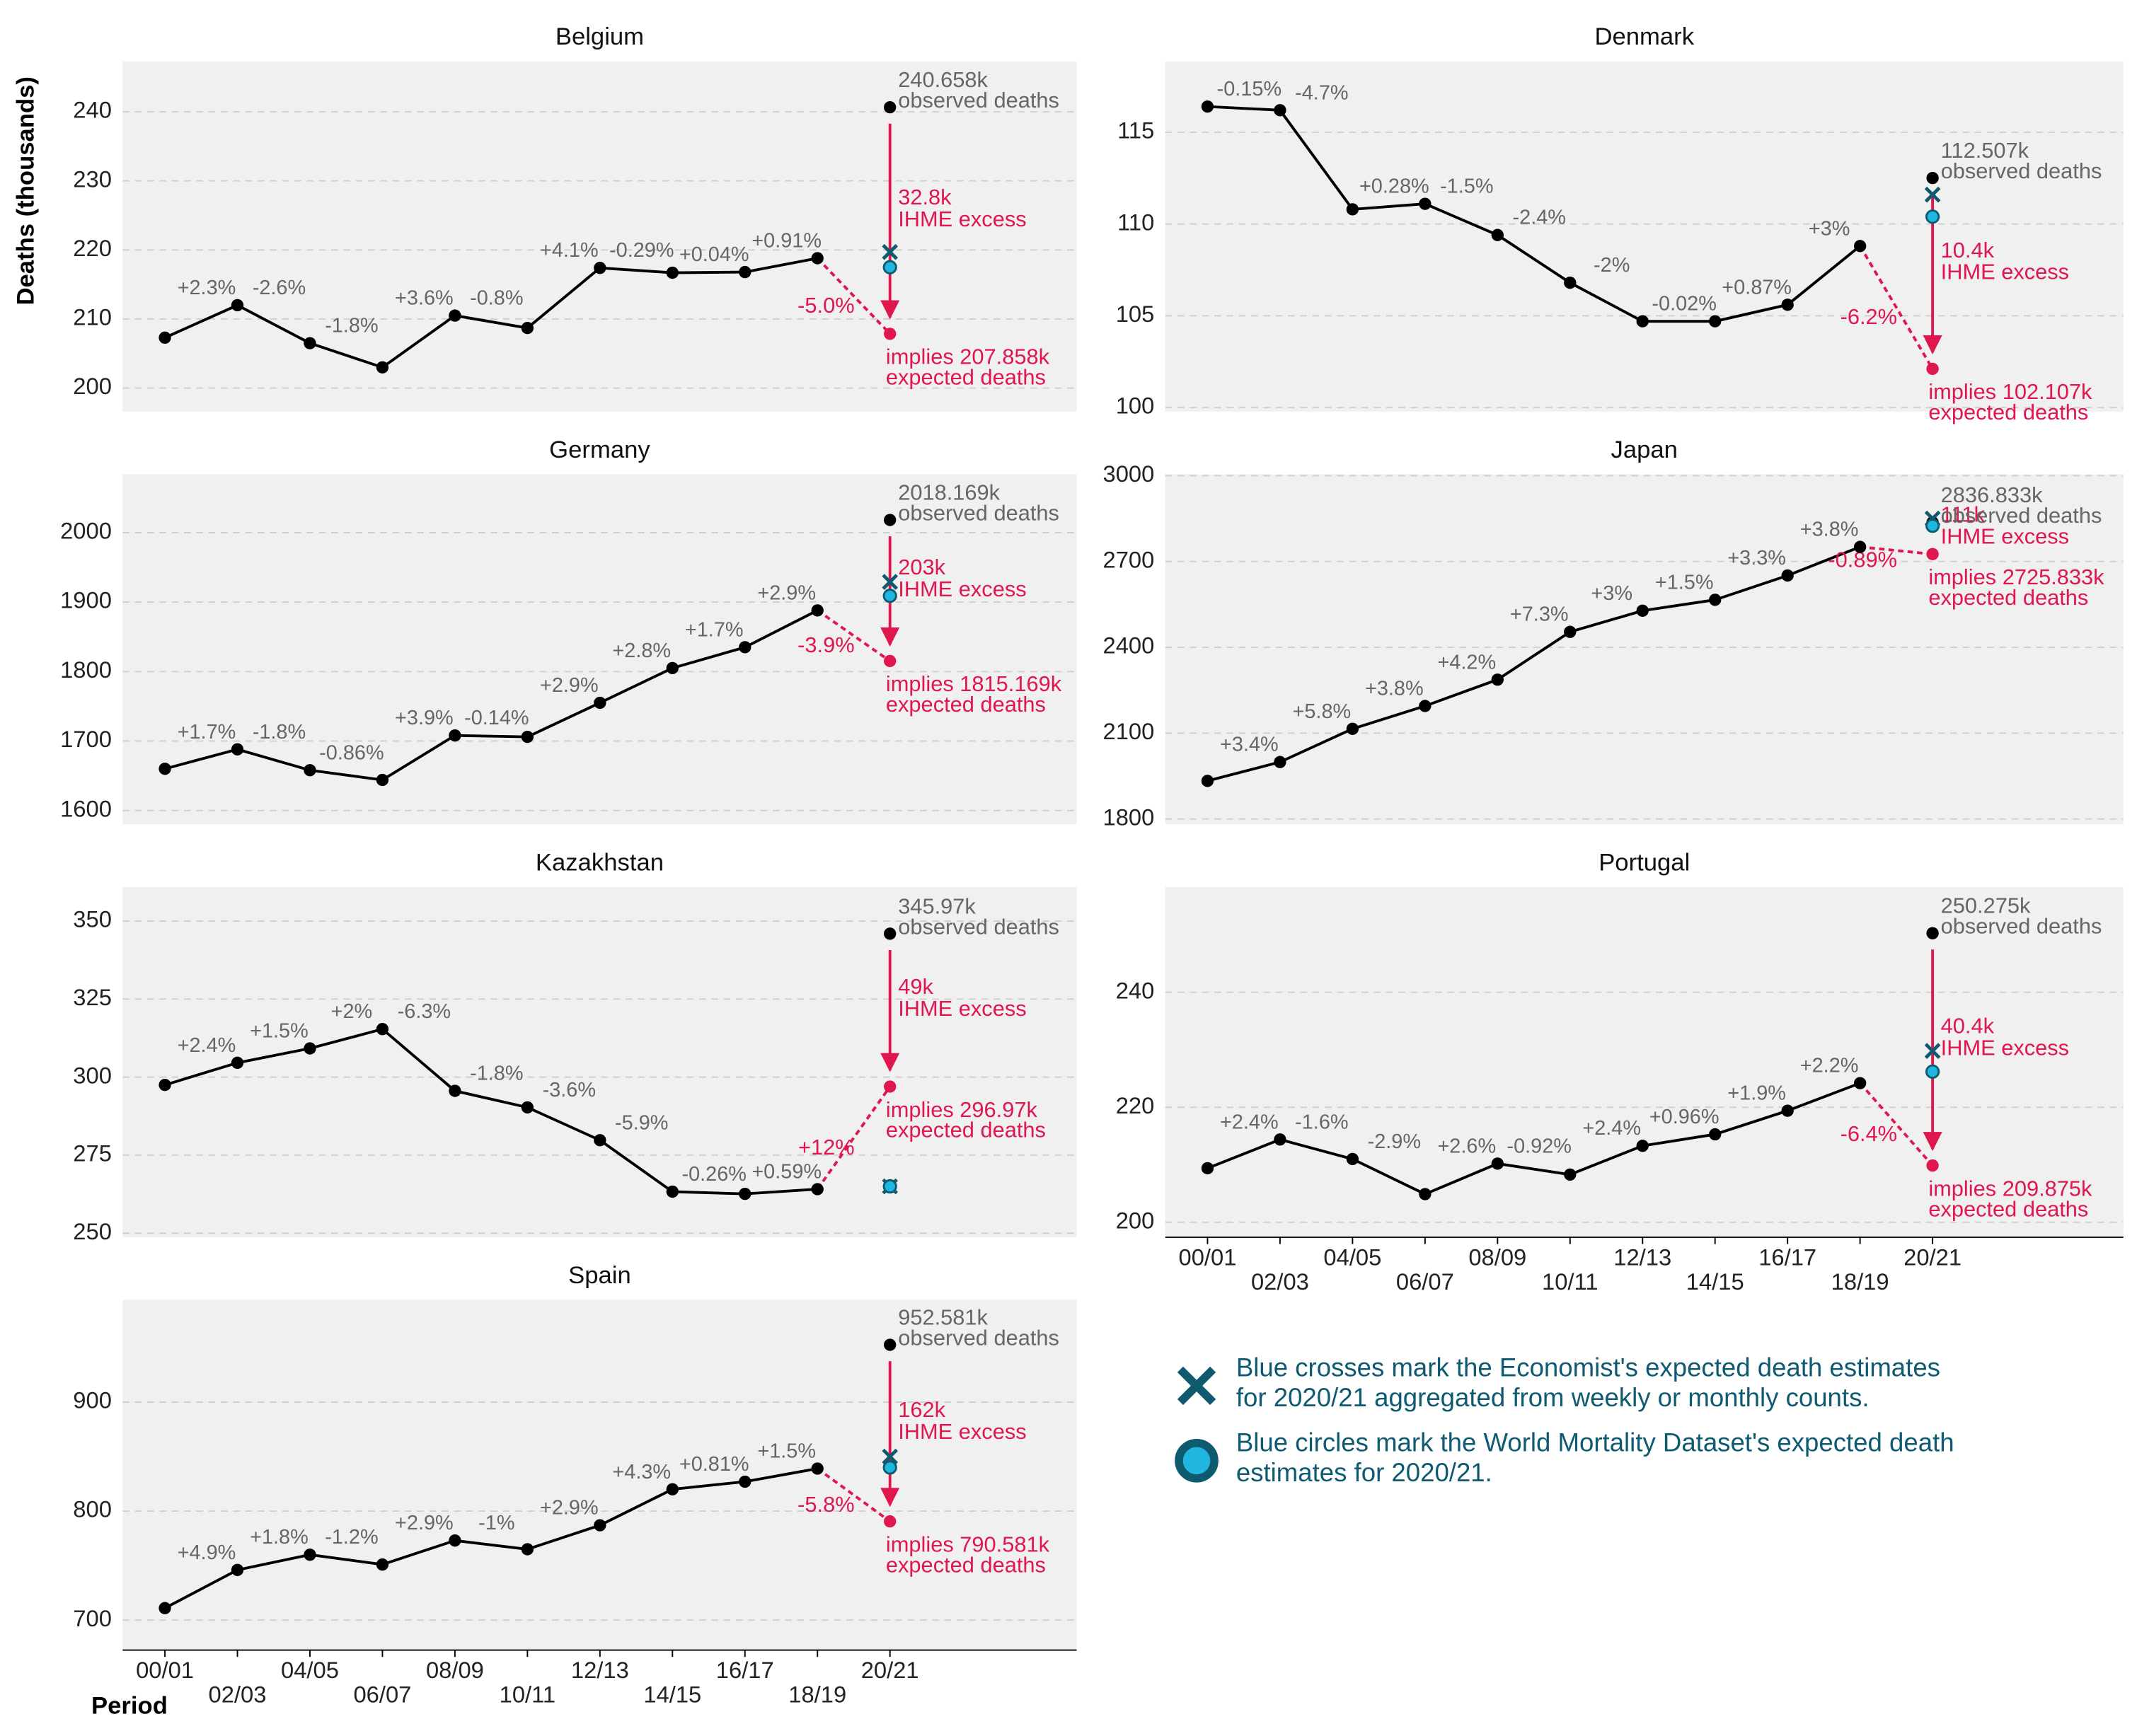  What do you see at coordinates (1467, 187) in the screenshot?
I see `change-label: -1.5%` at bounding box center [1467, 187].